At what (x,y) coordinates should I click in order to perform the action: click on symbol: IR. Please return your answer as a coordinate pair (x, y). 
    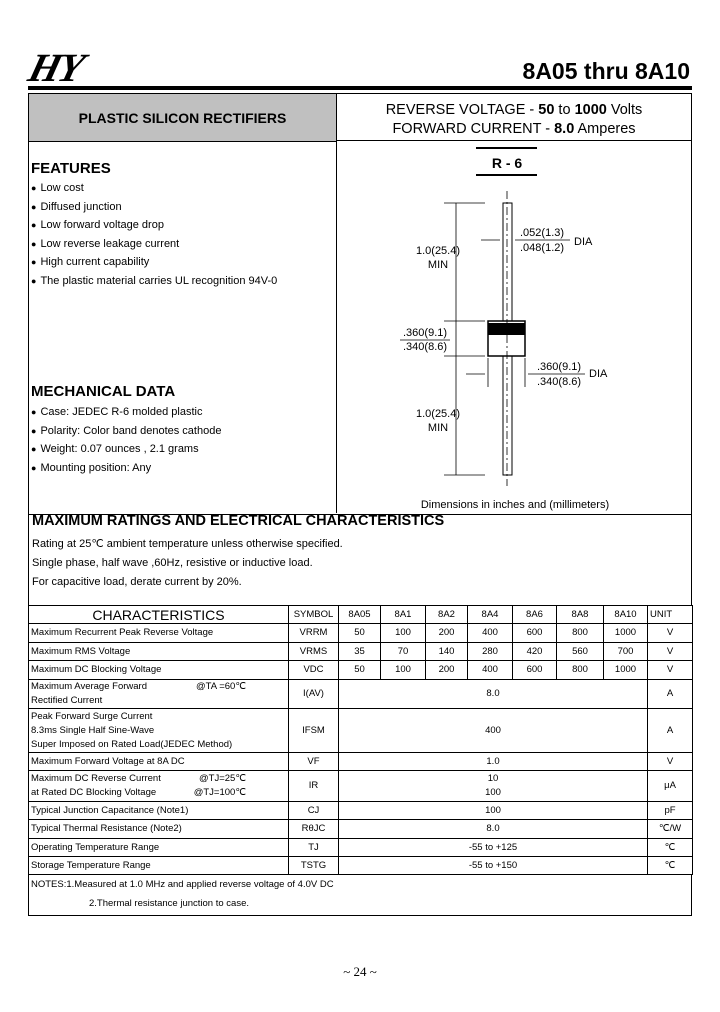
    Looking at the image, I should click on (313, 785).